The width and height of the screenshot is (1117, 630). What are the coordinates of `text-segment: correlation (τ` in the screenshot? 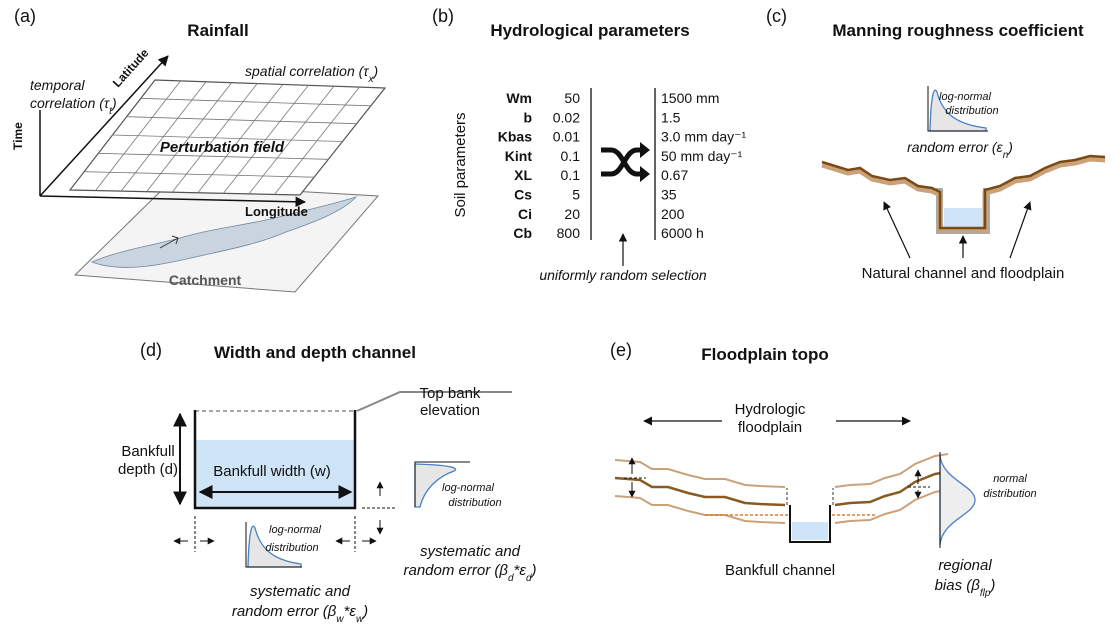 It's located at (70, 103).